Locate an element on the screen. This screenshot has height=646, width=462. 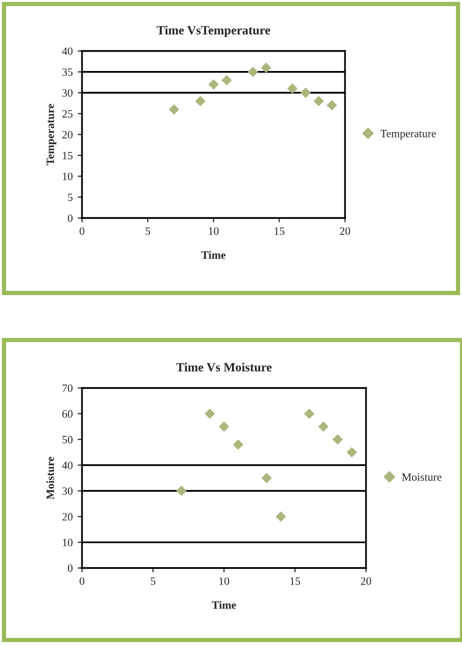
chart-title: Time VsTemperature is located at coordinates (213, 31).